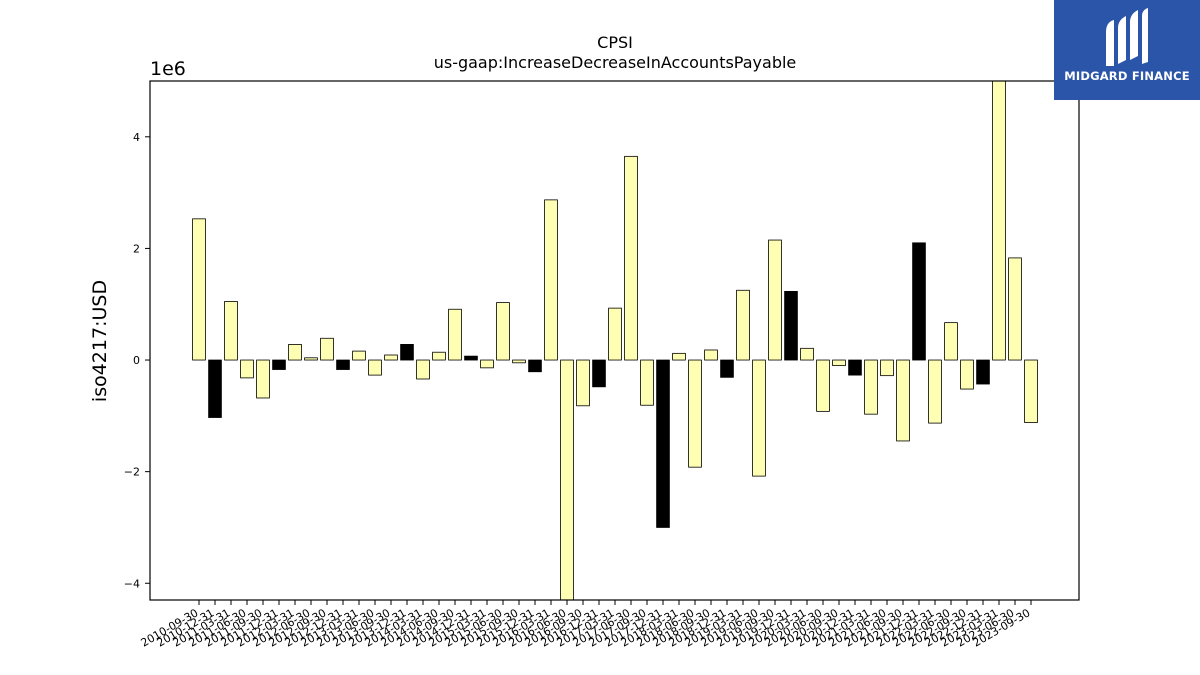  I want to click on y-axis-ticks: −4 −2 0 2 4, so click(137, 360).